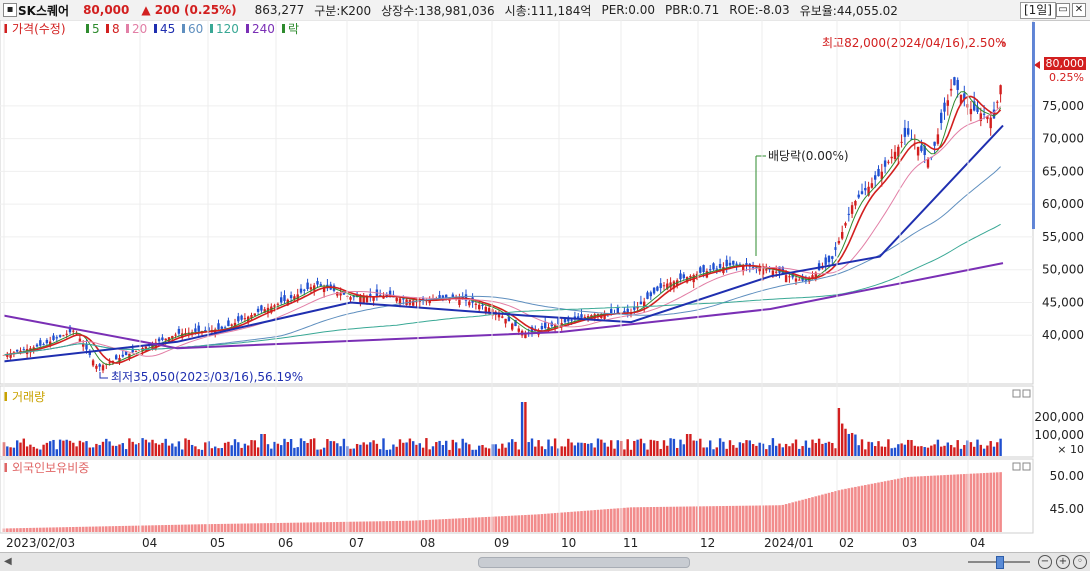 The width and height of the screenshot is (1090, 571). Describe the element at coordinates (44, 10) in the screenshot. I see `stock-name: SK스퀘어` at that location.